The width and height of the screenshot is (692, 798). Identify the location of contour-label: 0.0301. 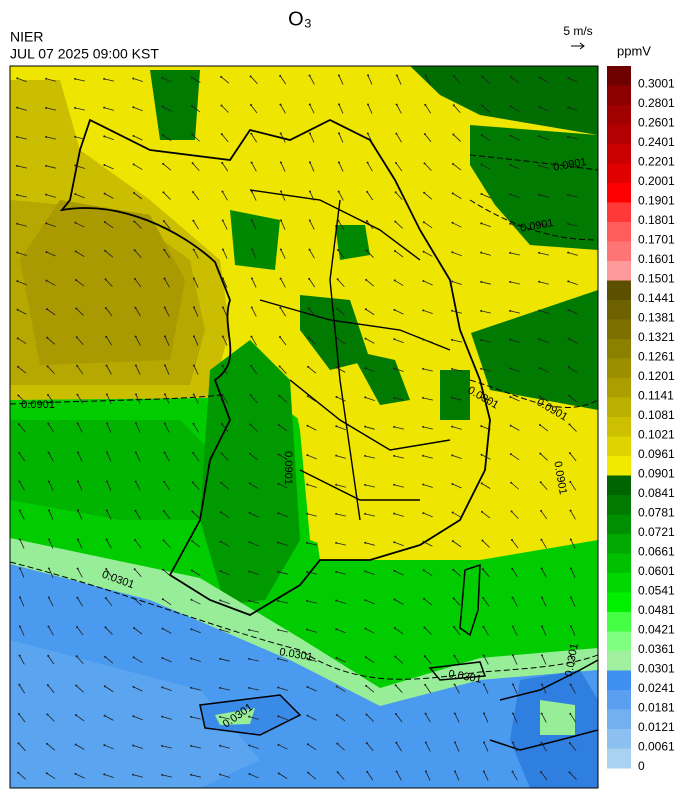
(572, 659).